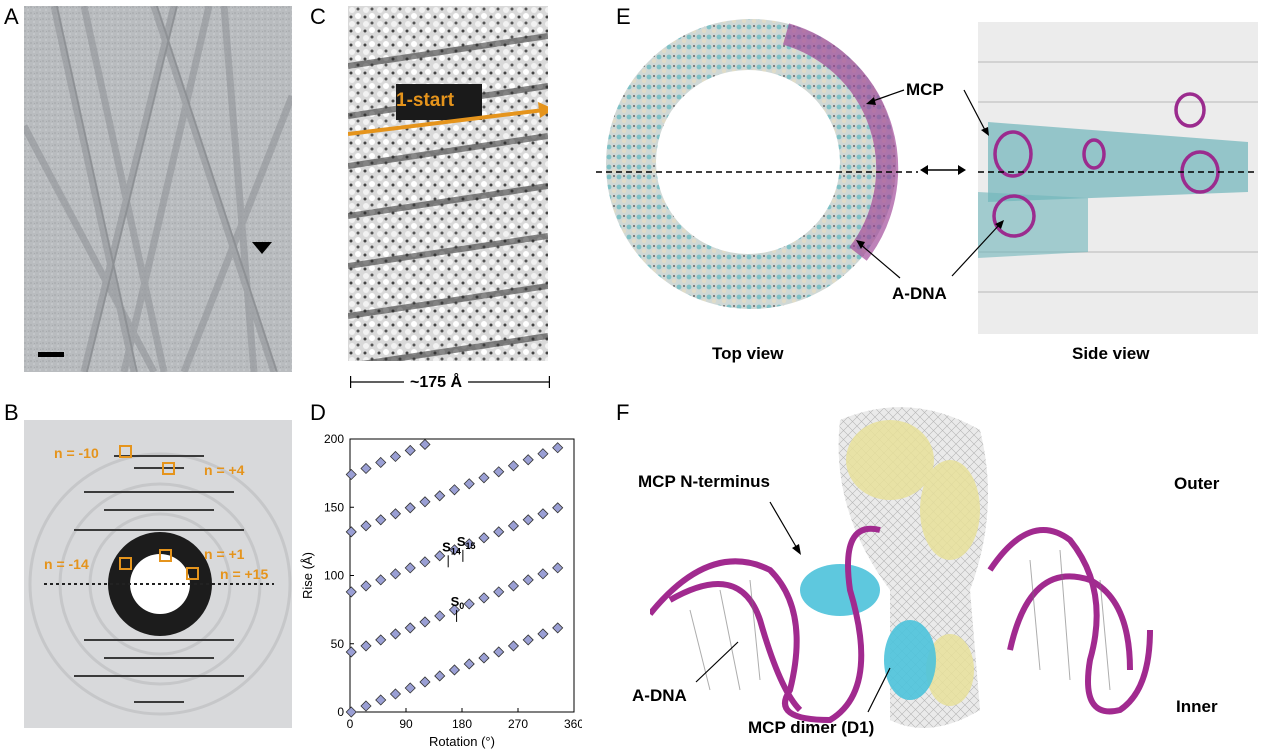  Describe the element at coordinates (925, 89) in the screenshot. I see `mcp-label: MCP` at that location.